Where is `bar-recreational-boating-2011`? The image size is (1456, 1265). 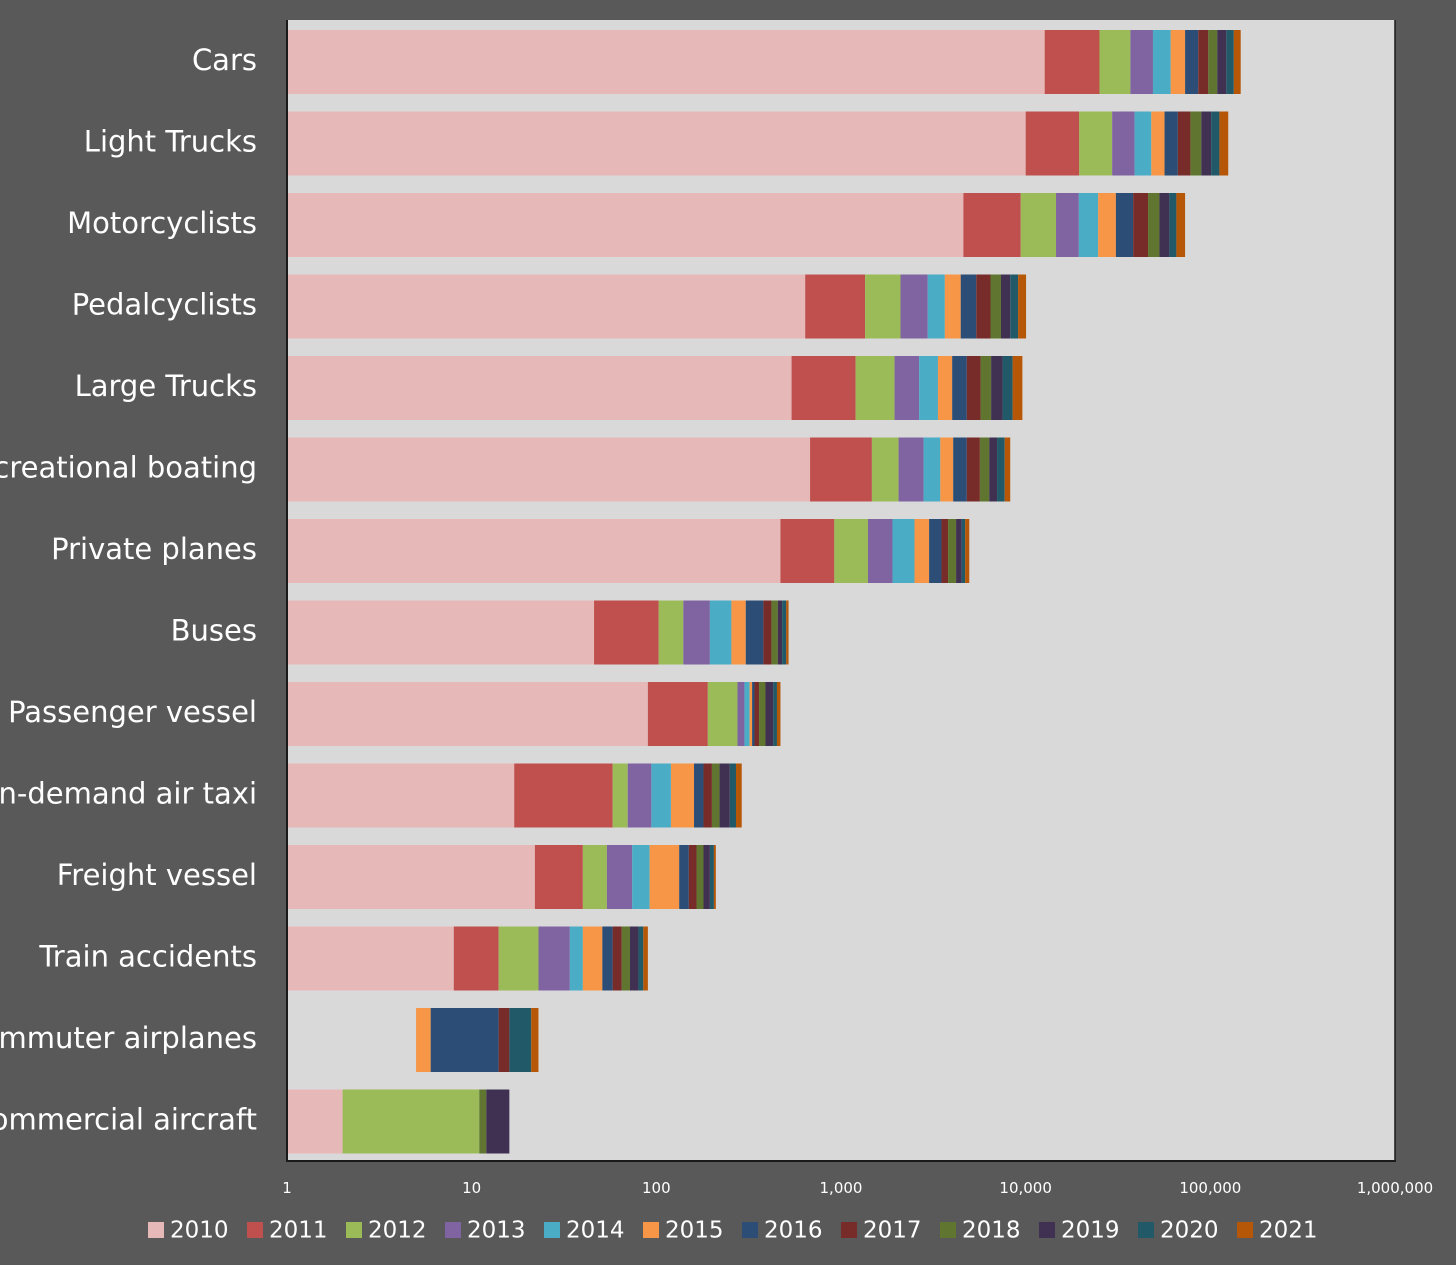 bar-recreational-boating-2011 is located at coordinates (841, 469).